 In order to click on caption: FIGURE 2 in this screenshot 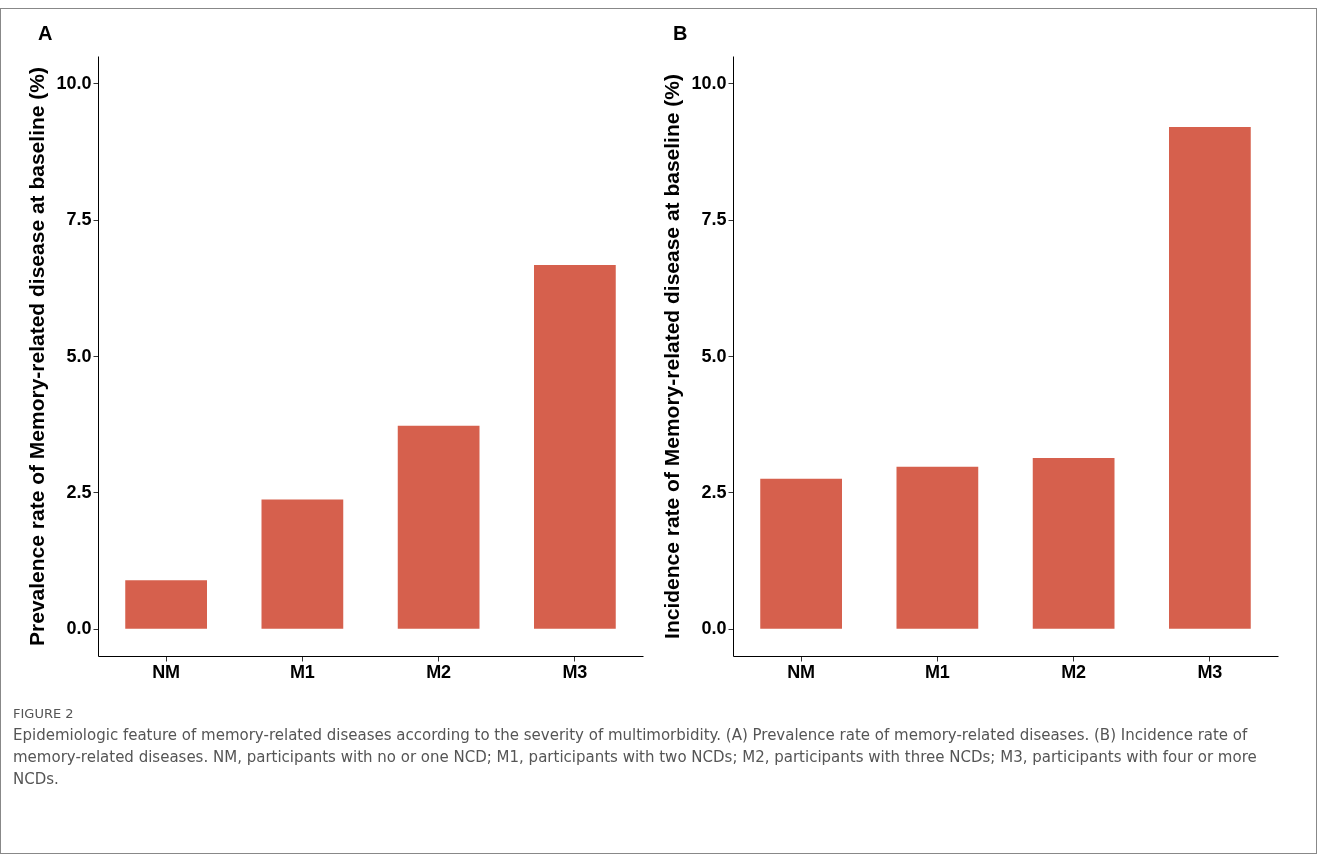, I will do `click(44, 713)`.